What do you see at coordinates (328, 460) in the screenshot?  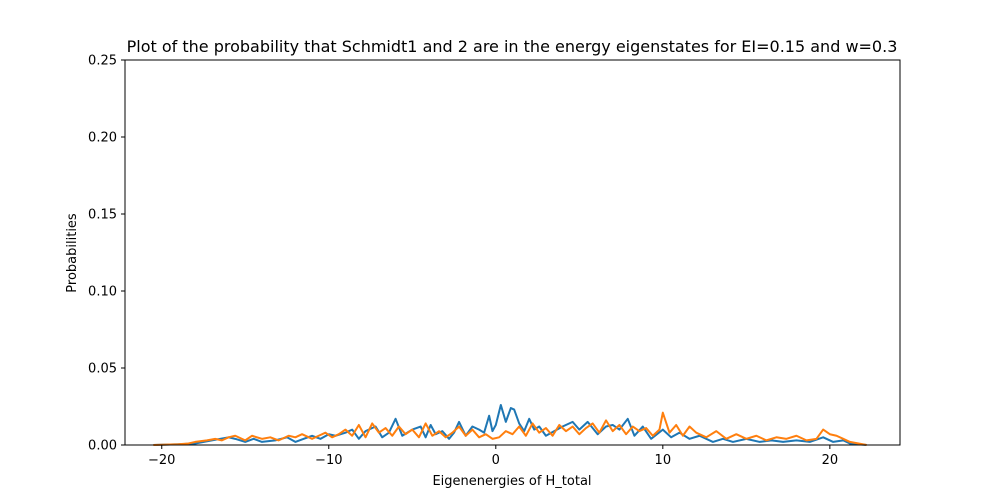 I see `x-tick-label: −10` at bounding box center [328, 460].